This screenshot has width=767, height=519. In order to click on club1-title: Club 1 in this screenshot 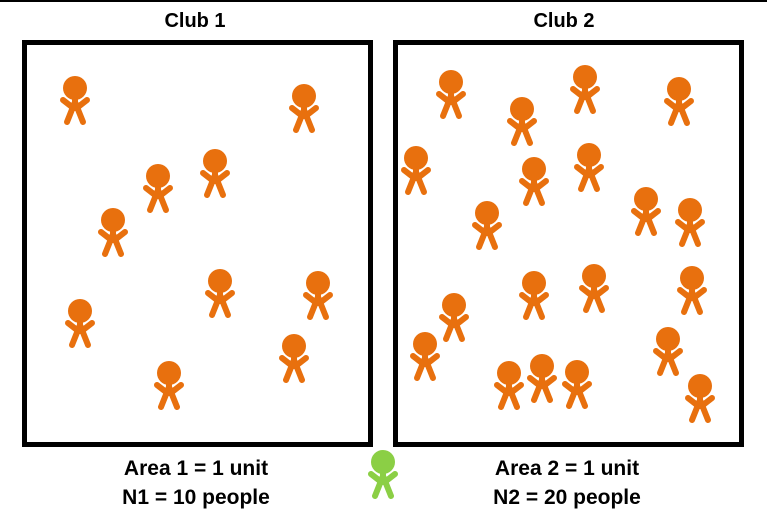, I will do `click(195, 21)`.